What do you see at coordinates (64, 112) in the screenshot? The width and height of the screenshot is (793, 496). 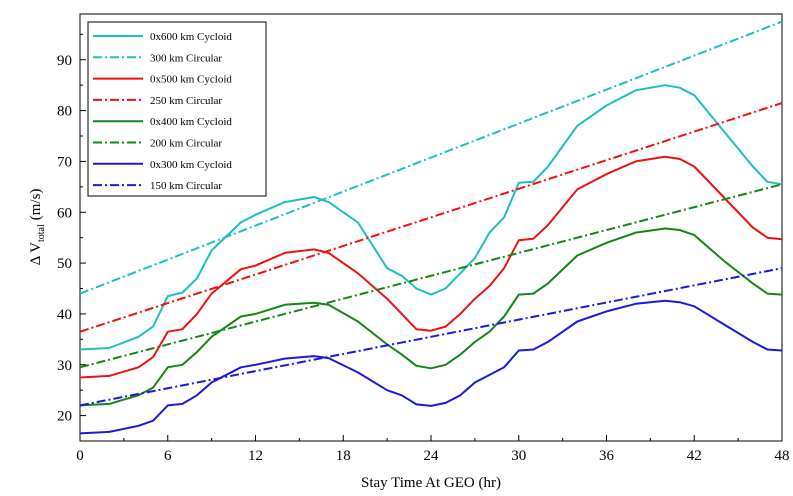 I see `y-tick-label: 80` at bounding box center [64, 112].